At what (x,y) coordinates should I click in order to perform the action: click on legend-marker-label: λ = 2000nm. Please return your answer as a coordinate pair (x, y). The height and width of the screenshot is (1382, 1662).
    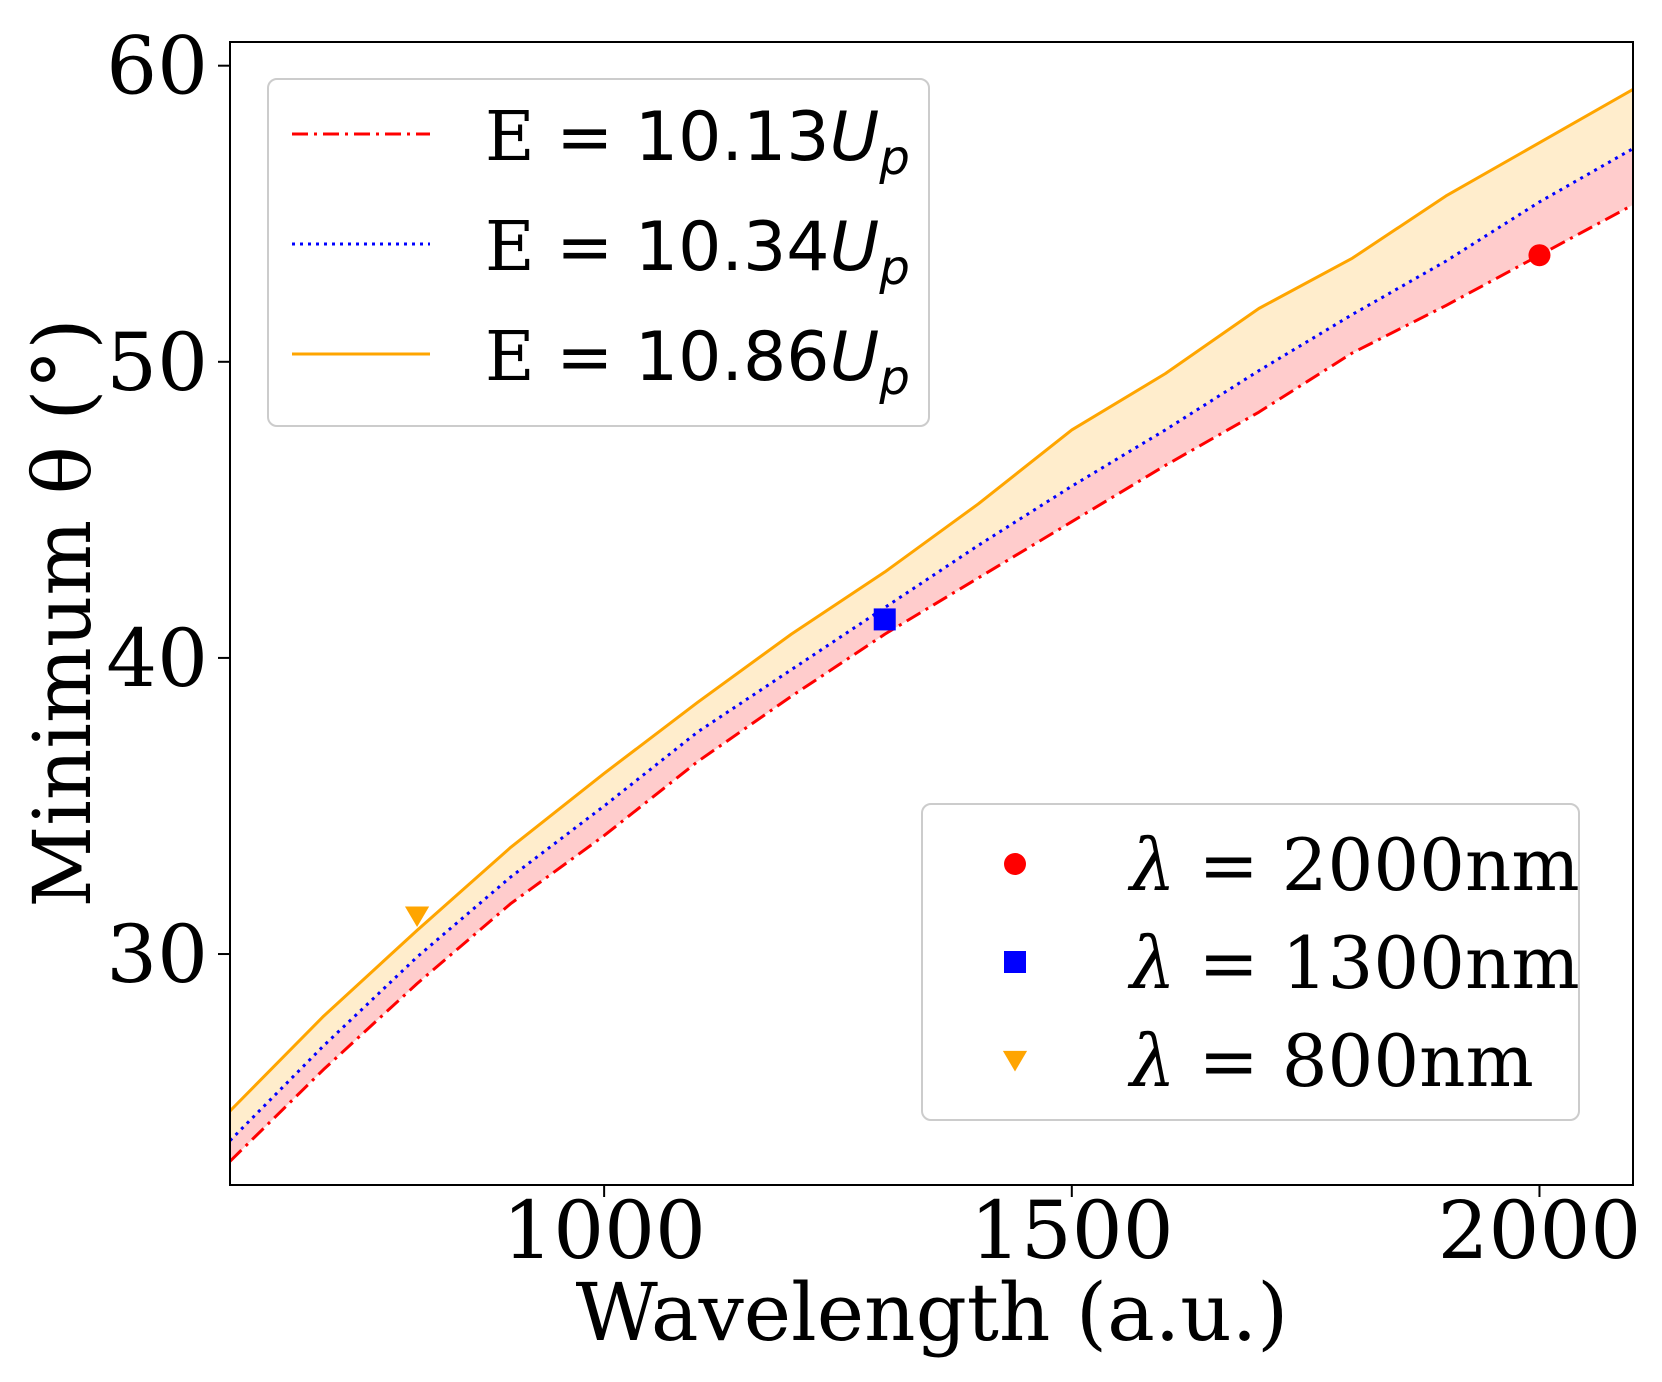
    Looking at the image, I should click on (1353, 865).